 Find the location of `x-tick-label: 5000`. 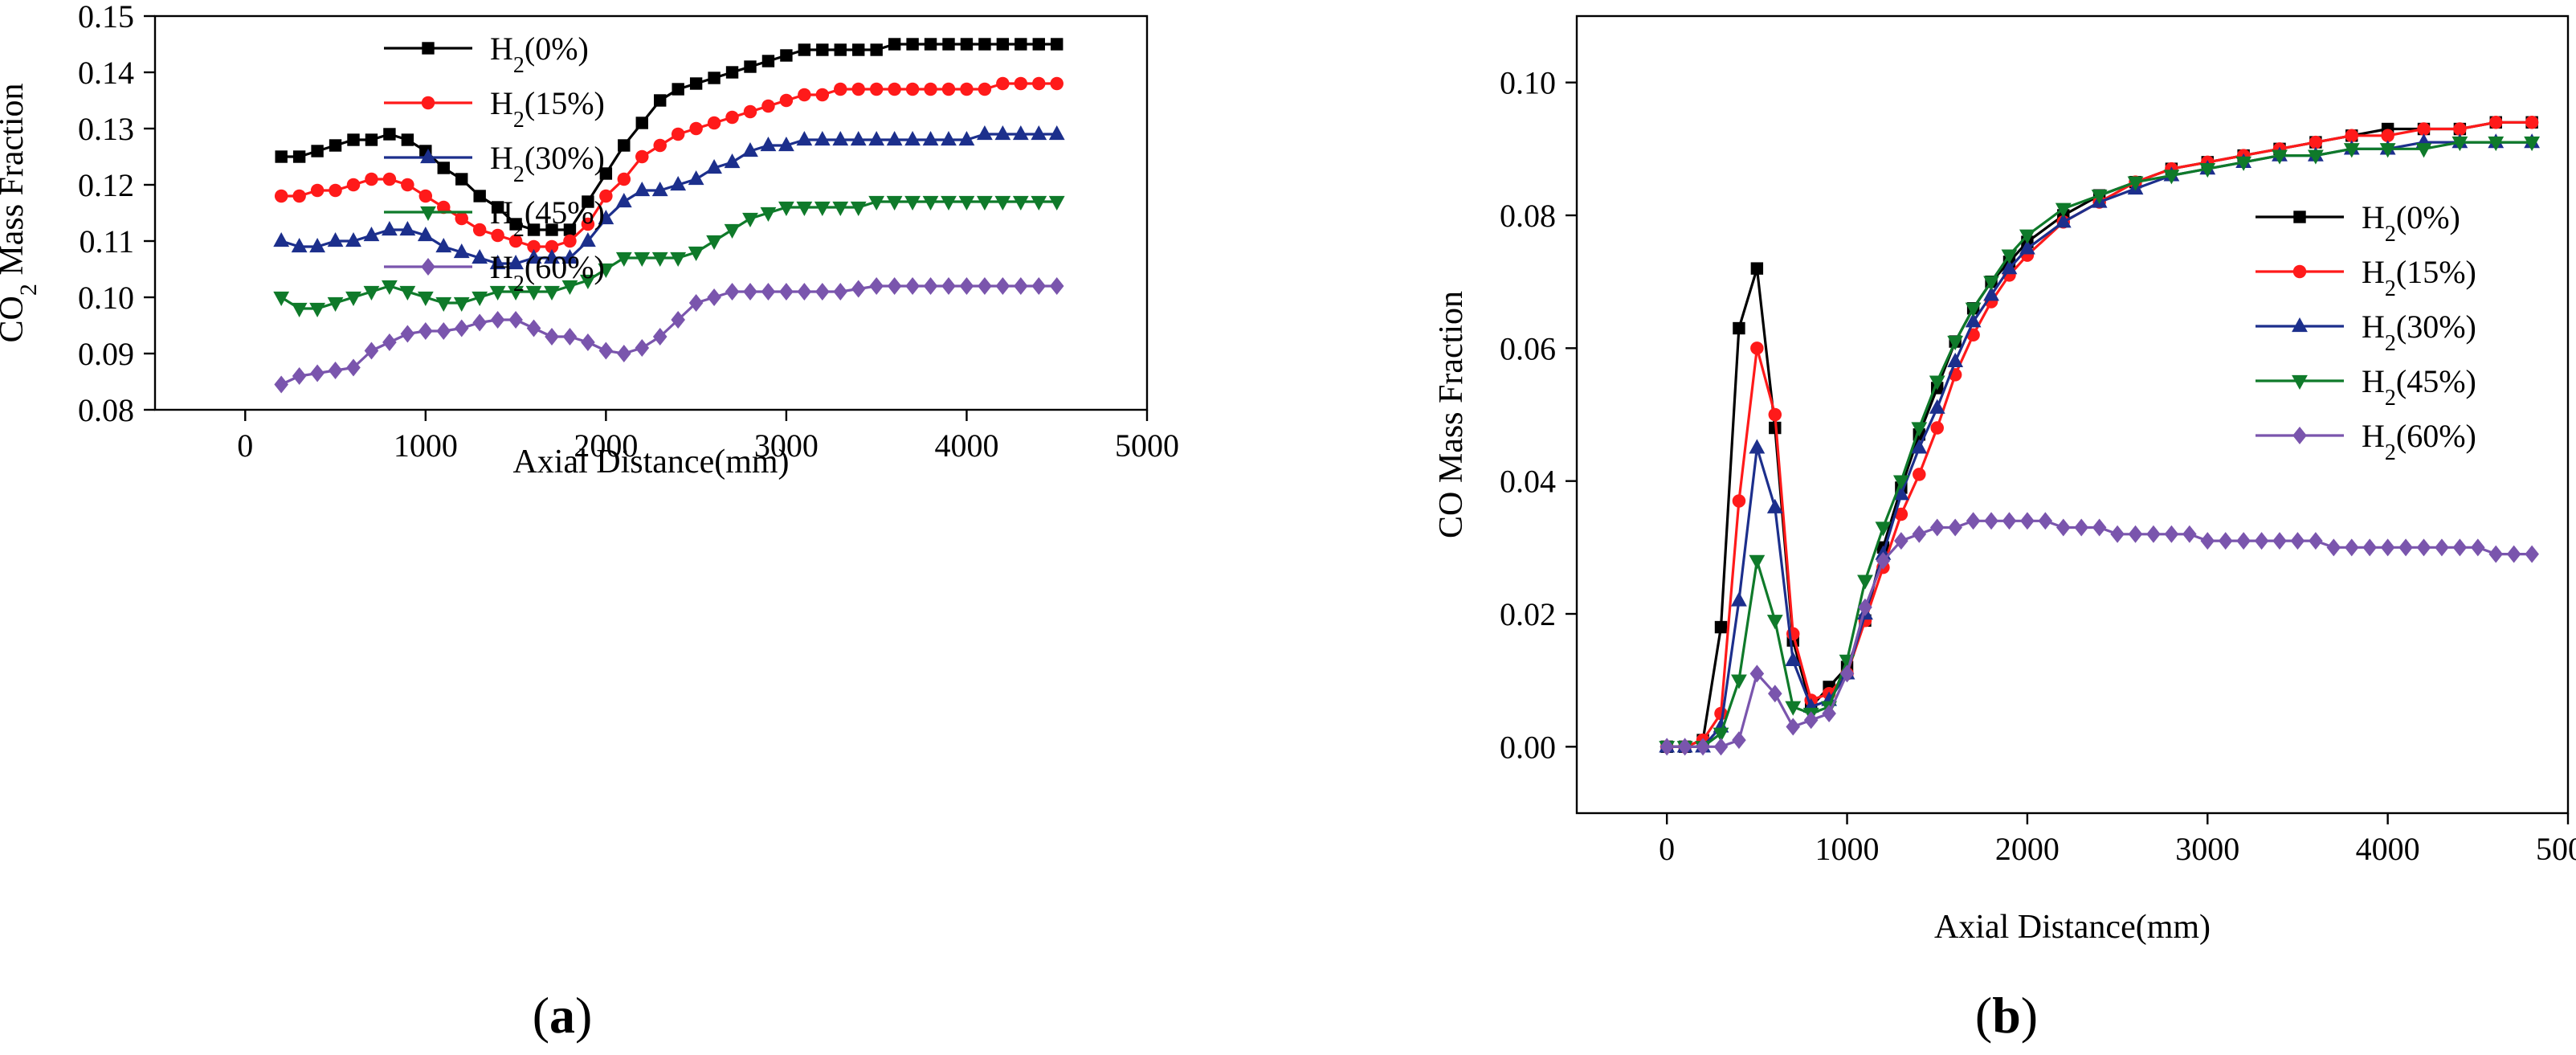

x-tick-label: 5000 is located at coordinates (1147, 445).